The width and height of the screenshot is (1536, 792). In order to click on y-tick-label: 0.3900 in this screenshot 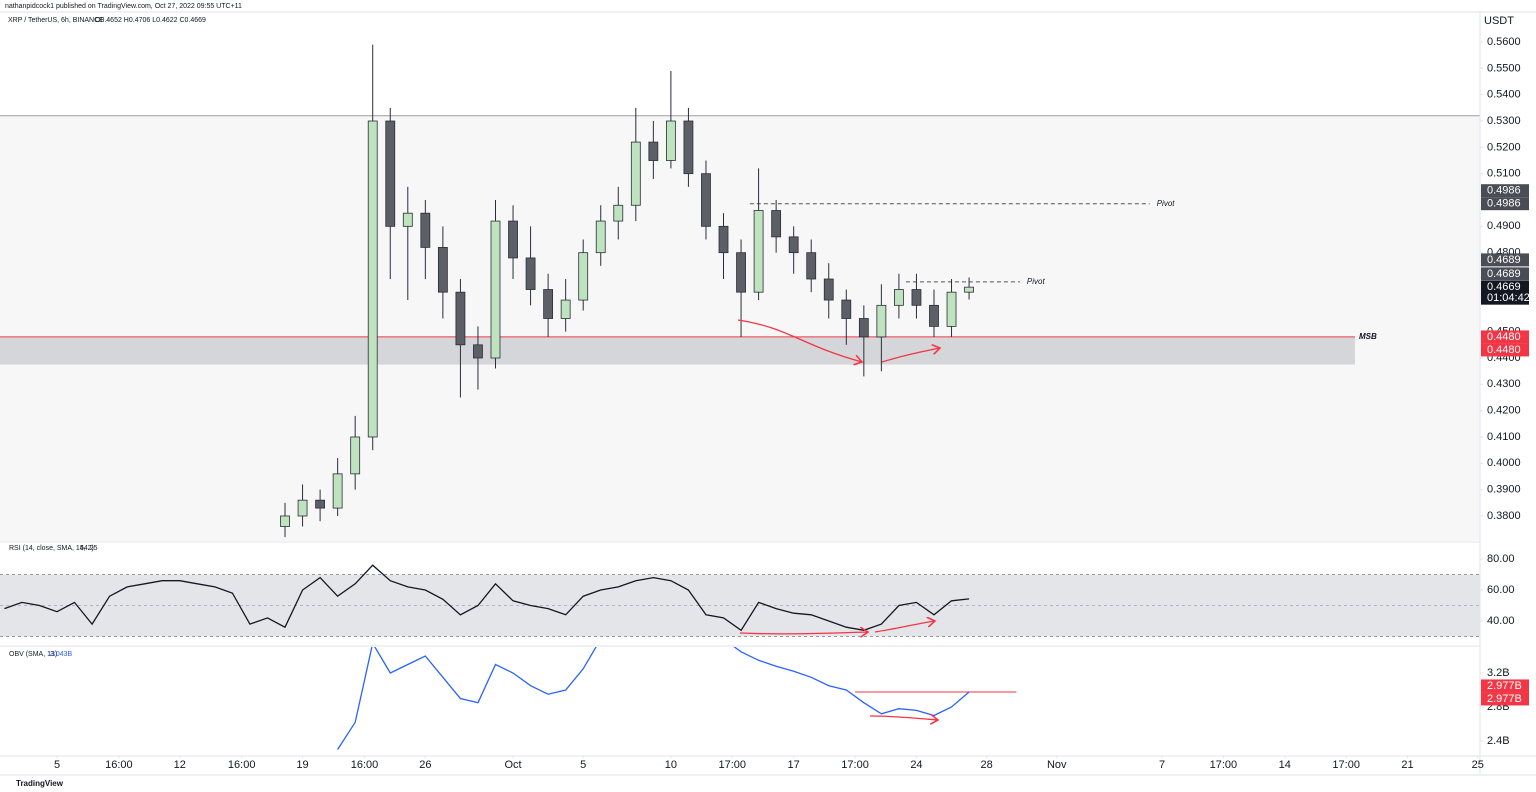, I will do `click(1504, 490)`.